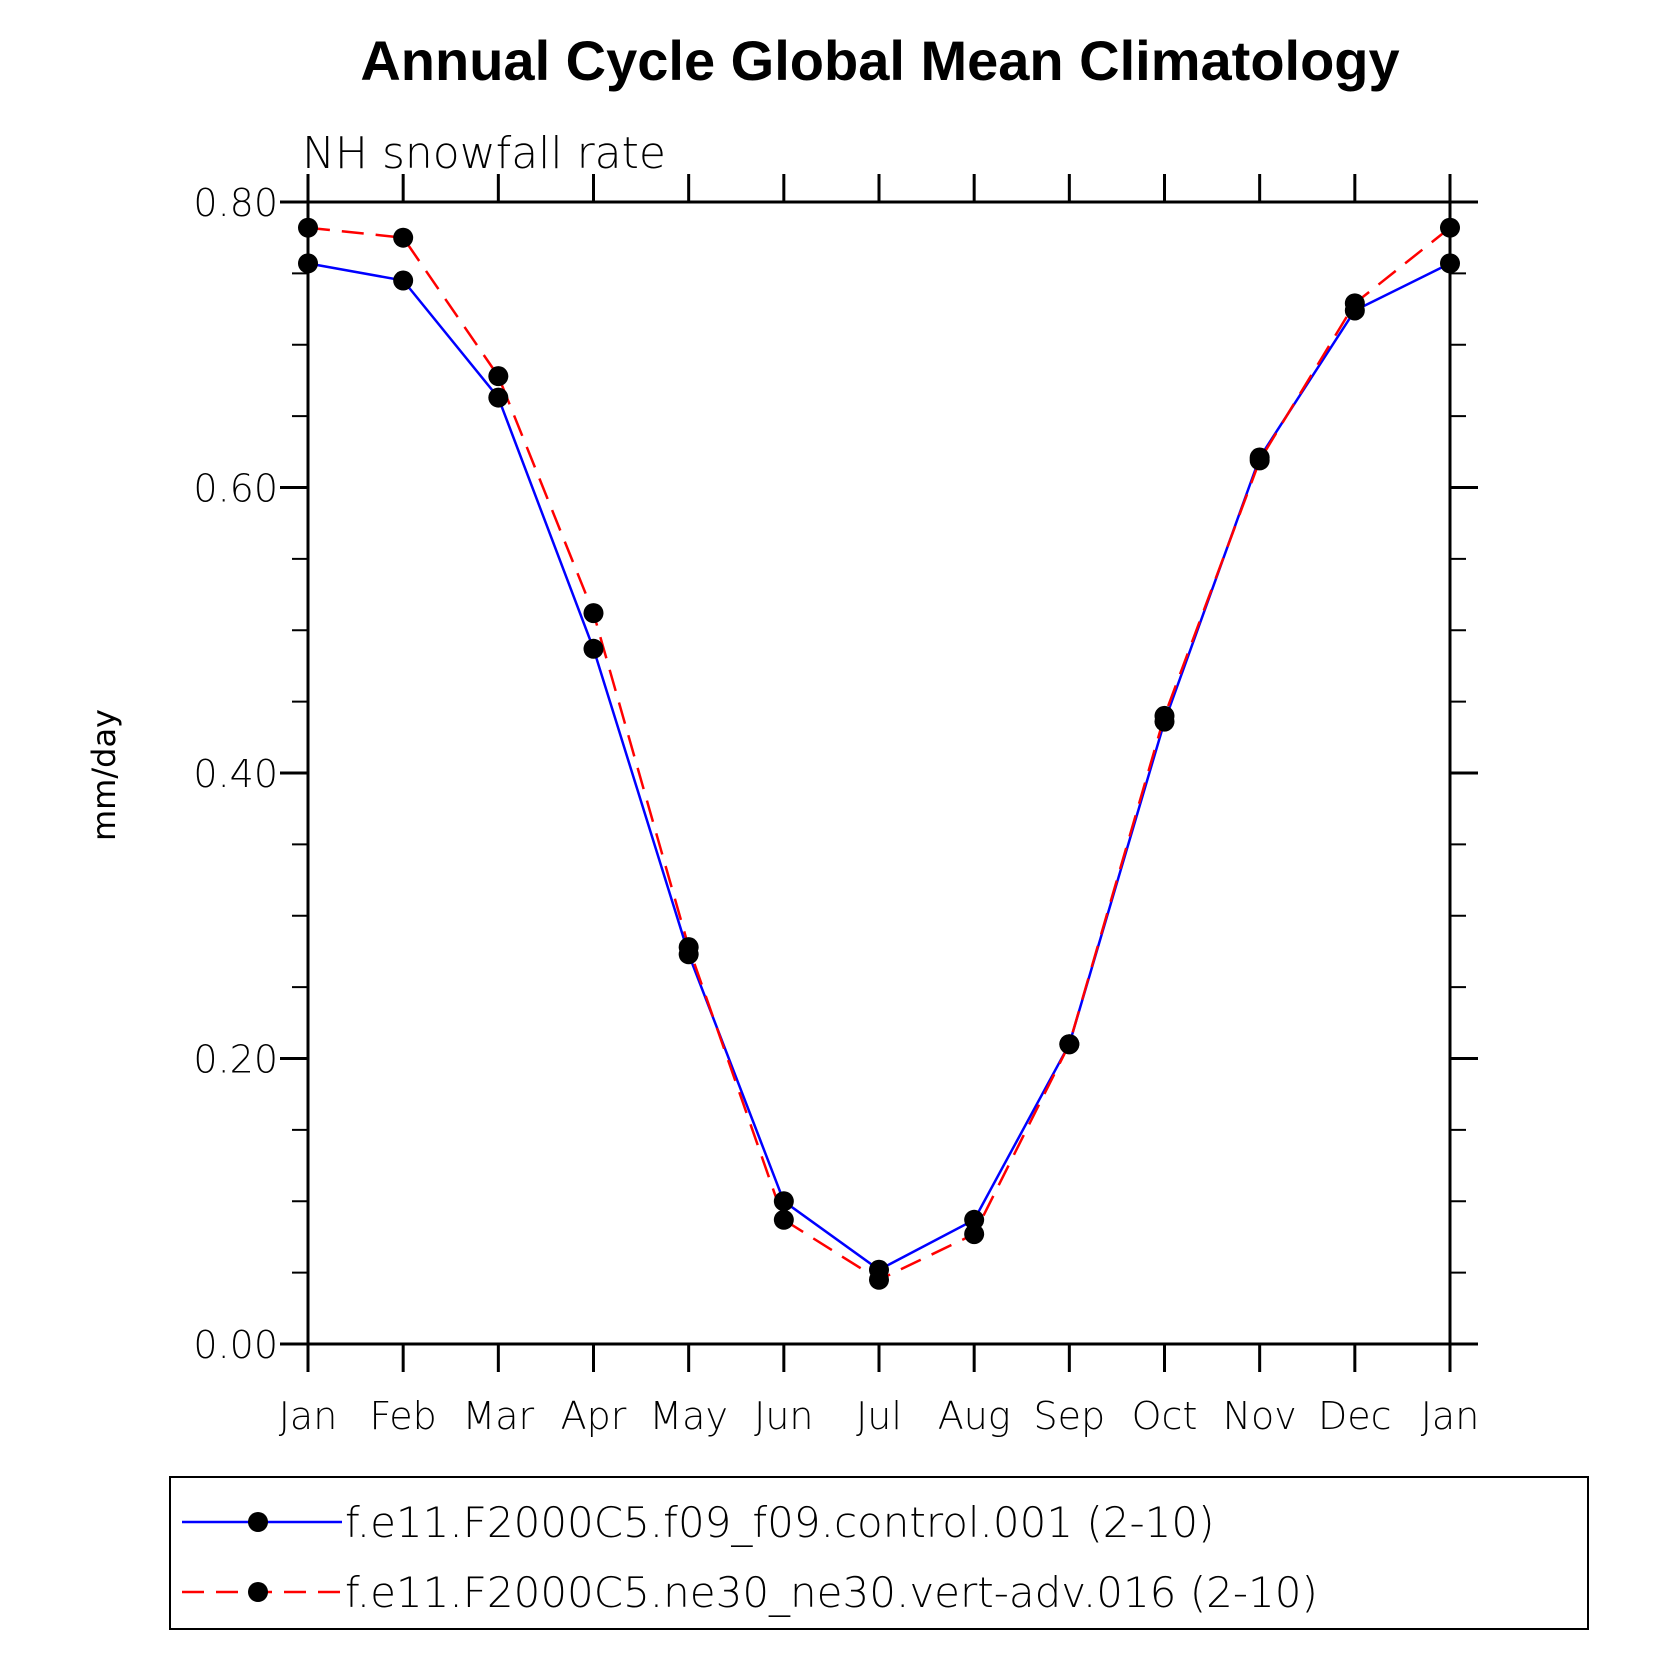 This screenshot has height=1658, width=1658. Describe the element at coordinates (879, 1416) in the screenshot. I see `x-tick-label: Jul` at that location.